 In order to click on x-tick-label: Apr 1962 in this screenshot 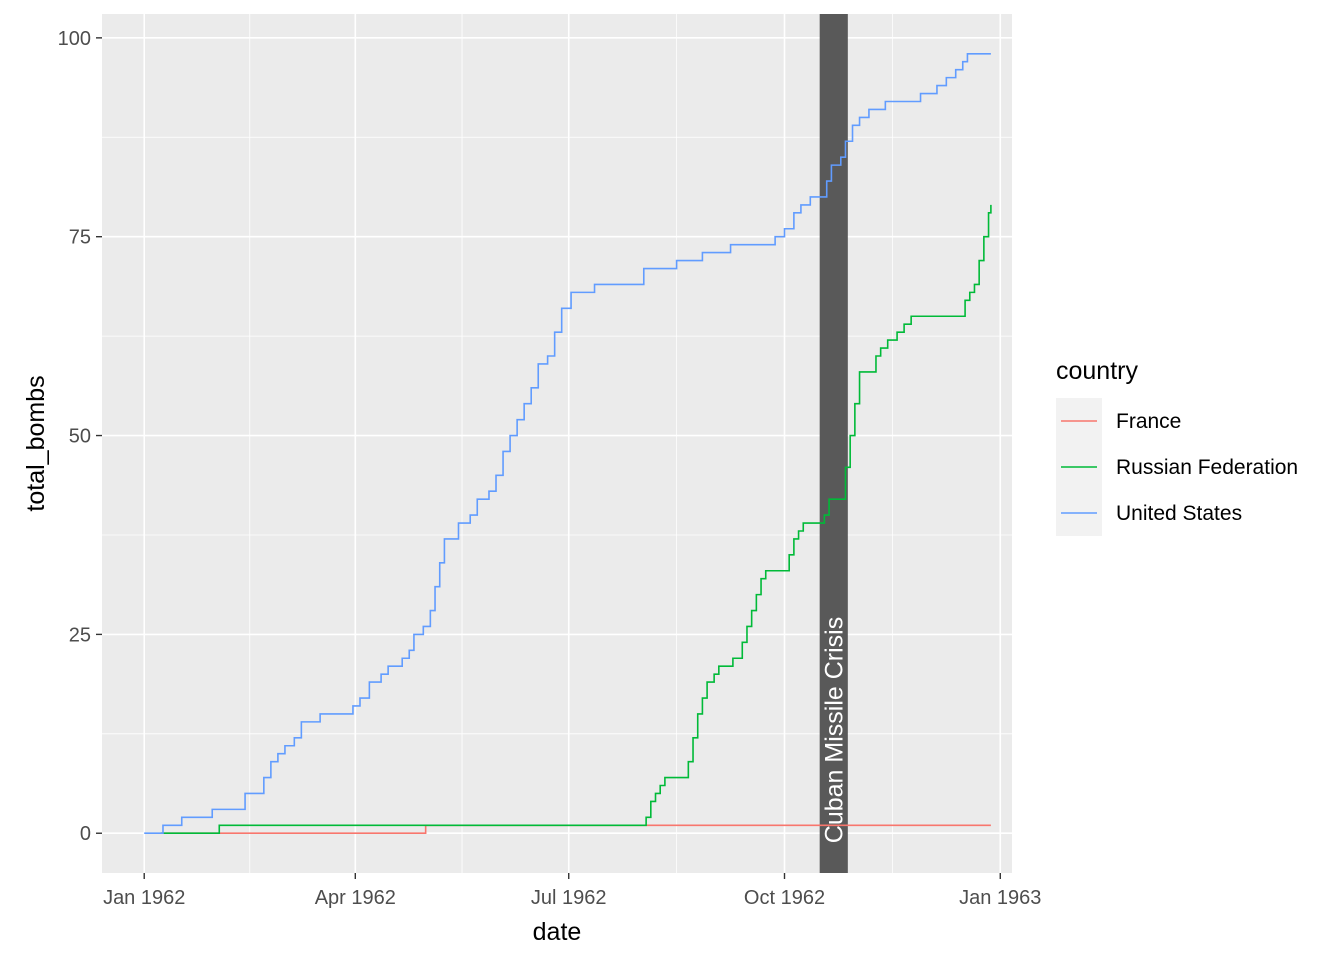, I will do `click(355, 898)`.